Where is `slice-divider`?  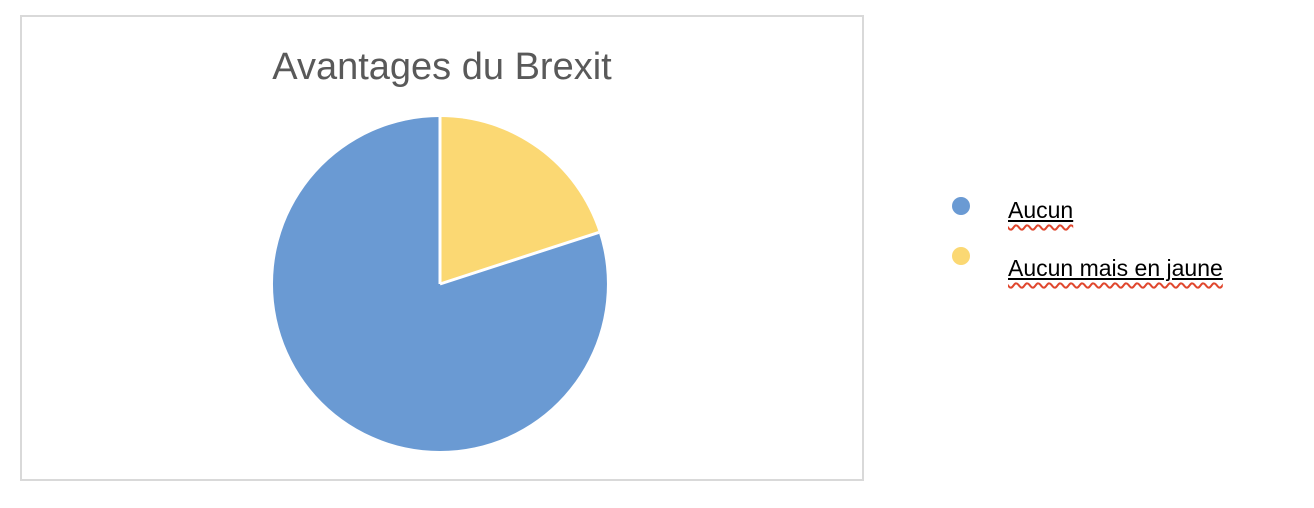 slice-divider is located at coordinates (519, 258).